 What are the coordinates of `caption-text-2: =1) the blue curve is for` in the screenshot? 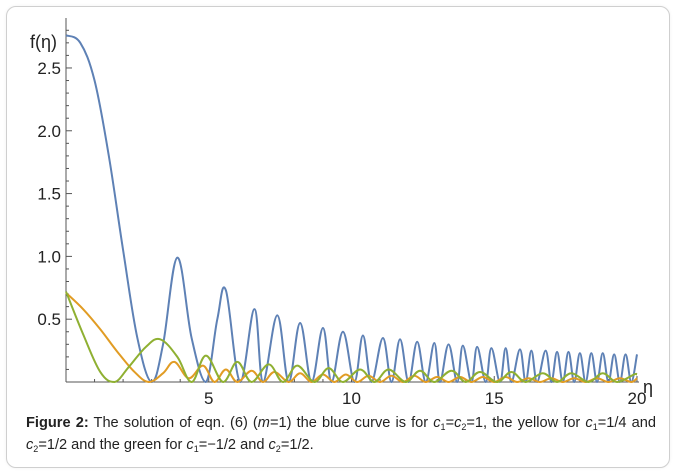 It's located at (351, 423).